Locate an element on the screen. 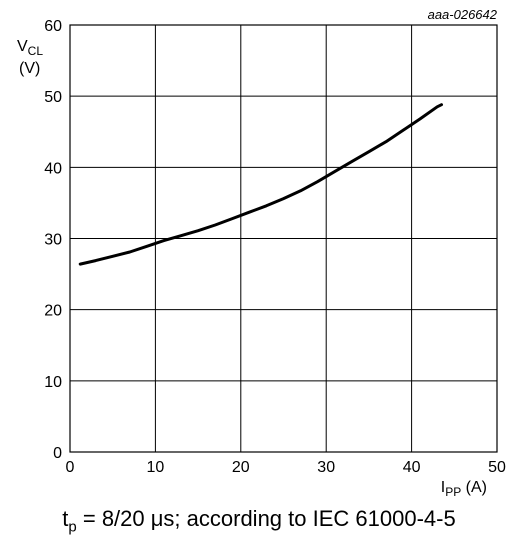 The height and width of the screenshot is (547, 518). figure-id: aaa-026642 is located at coordinates (463, 14).